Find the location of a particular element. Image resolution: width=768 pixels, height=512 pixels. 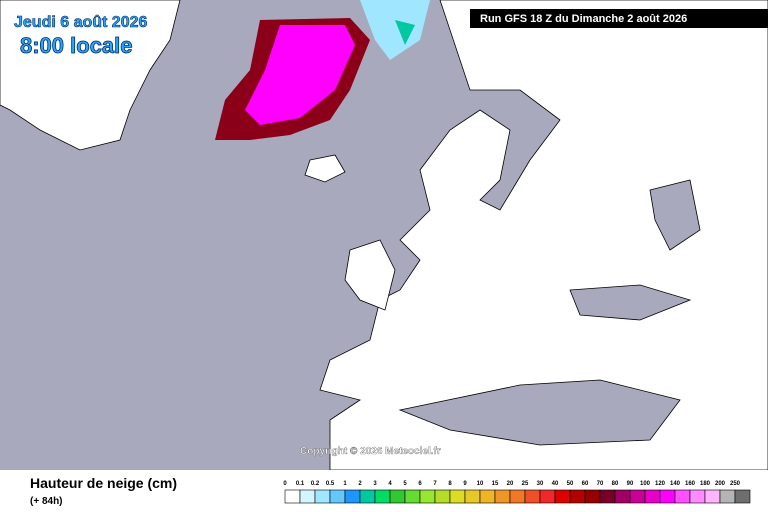

scale-label: 60 is located at coordinates (585, 484).